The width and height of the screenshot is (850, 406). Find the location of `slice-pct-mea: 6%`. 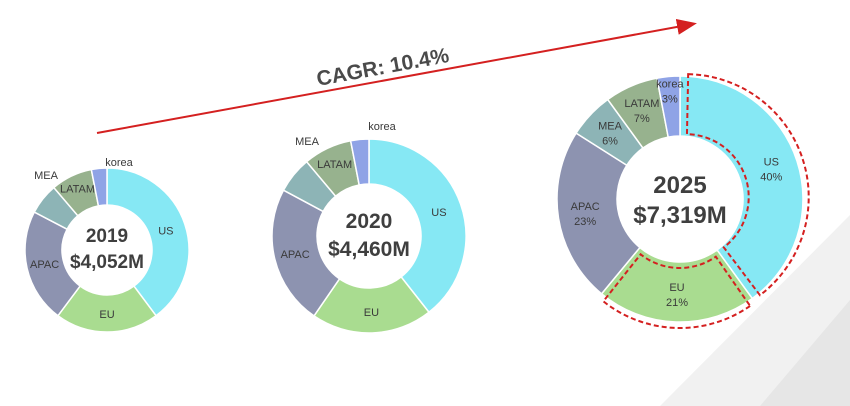

slice-pct-mea: 6% is located at coordinates (610, 141).